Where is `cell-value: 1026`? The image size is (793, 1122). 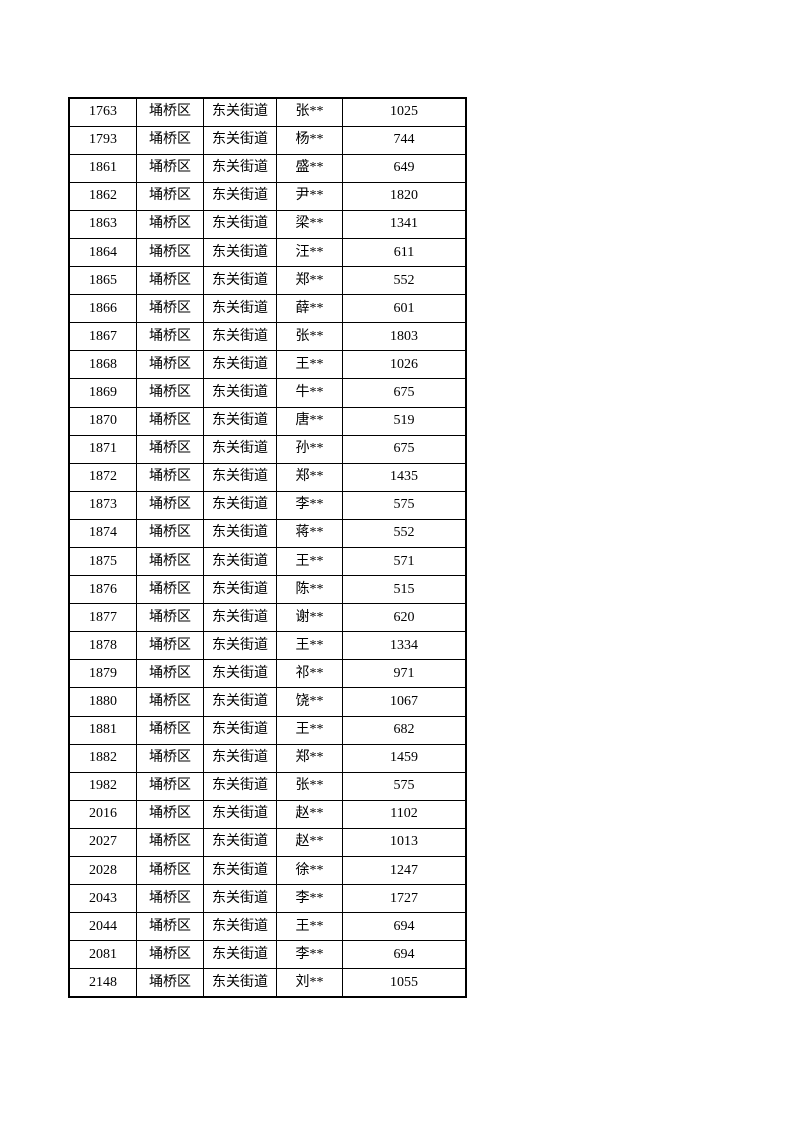
cell-value: 1026 is located at coordinates (404, 365).